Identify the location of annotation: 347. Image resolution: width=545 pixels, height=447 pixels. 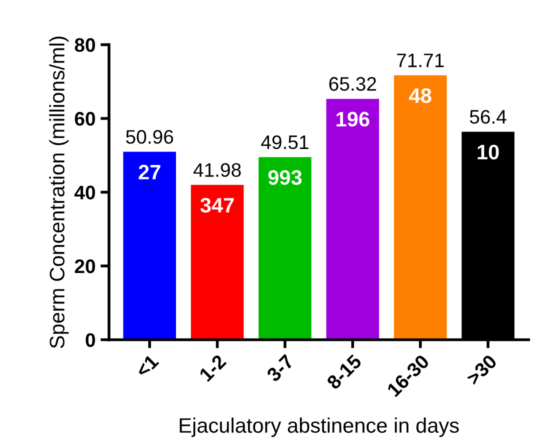
(217, 205).